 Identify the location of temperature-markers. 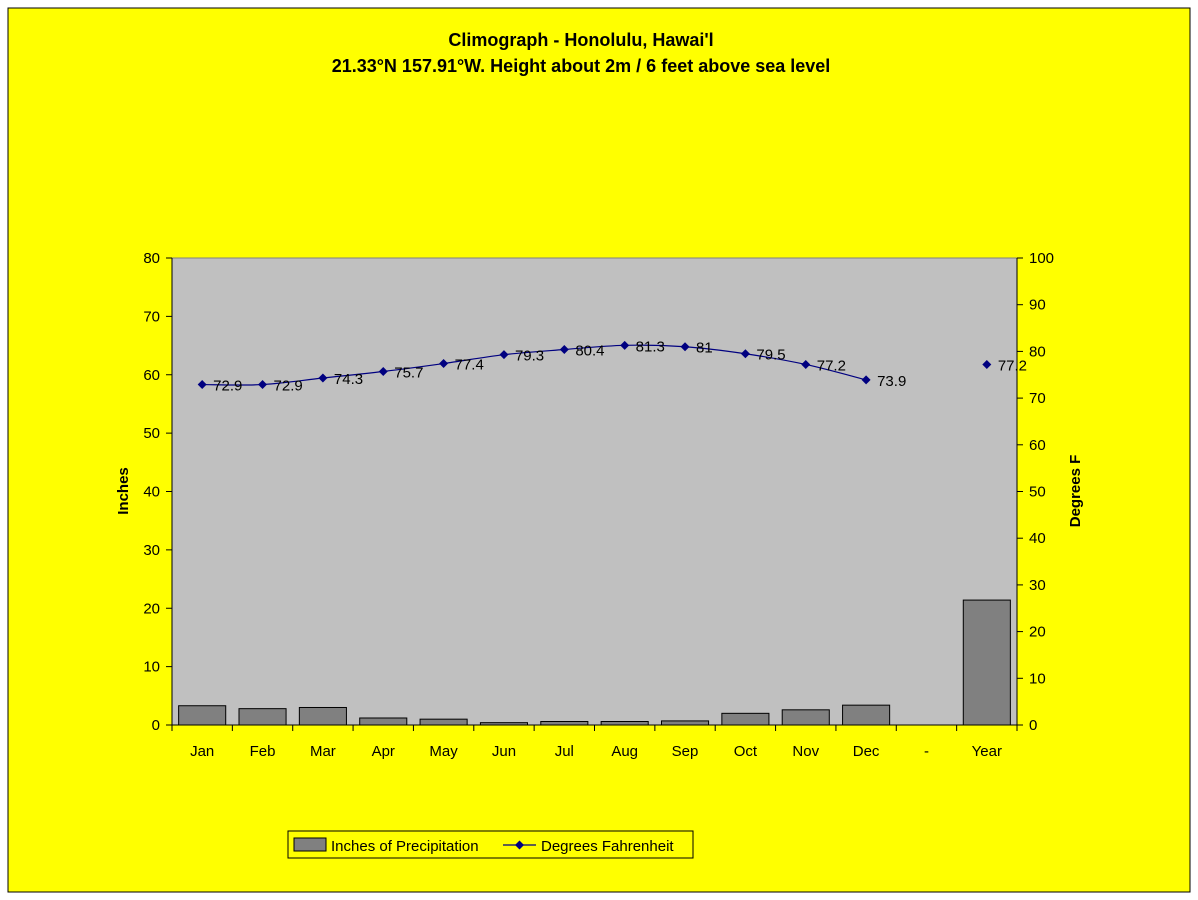
(594, 365).